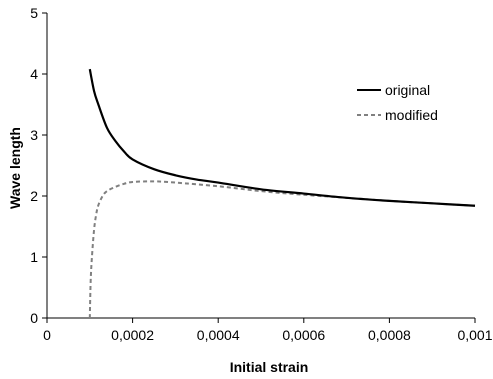  What do you see at coordinates (389, 335) in the screenshot?
I see `x-tick-label: 0,0008` at bounding box center [389, 335].